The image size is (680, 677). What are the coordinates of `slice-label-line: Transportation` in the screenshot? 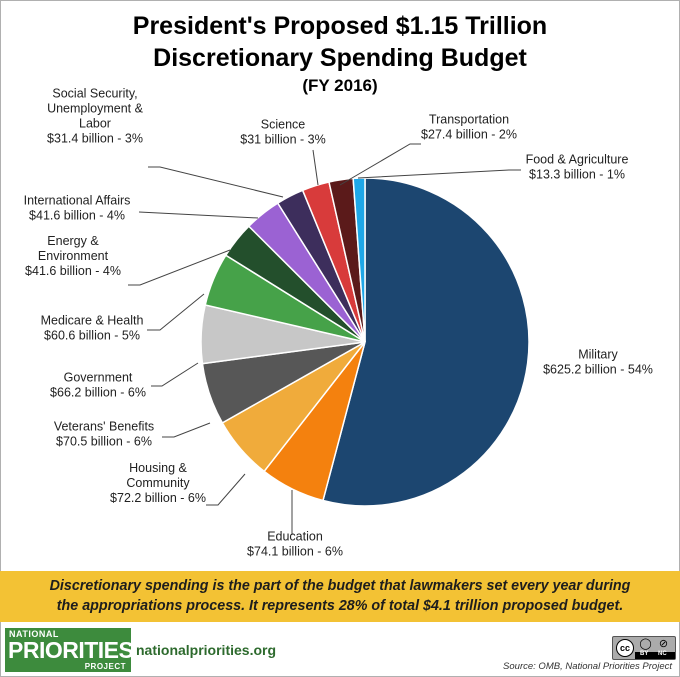 It's located at (469, 120).